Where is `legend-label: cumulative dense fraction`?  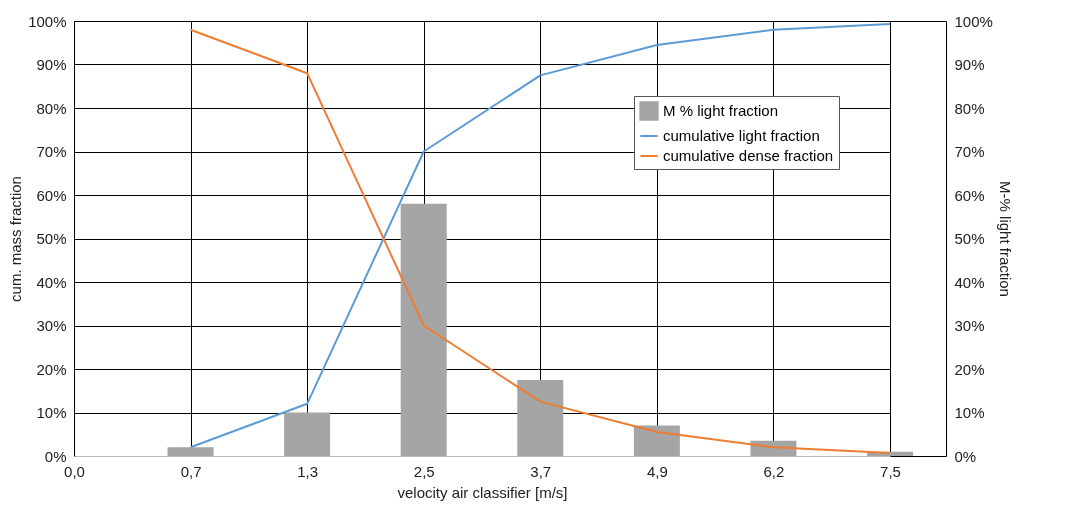
legend-label: cumulative dense fraction is located at coordinates (748, 155).